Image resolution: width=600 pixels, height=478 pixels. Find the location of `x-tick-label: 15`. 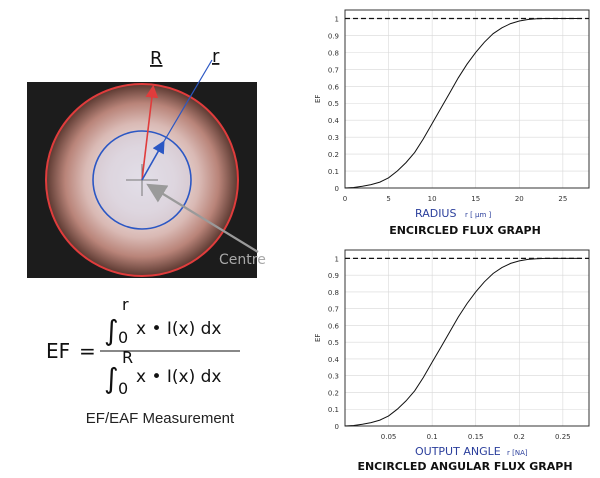

x-tick-label: 15 is located at coordinates (475, 199).